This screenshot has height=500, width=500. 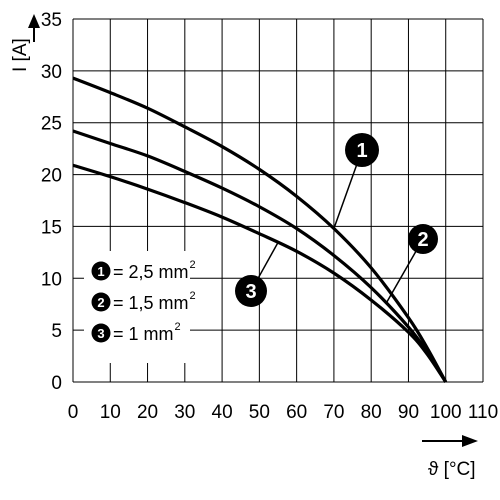 What do you see at coordinates (296, 412) in the screenshot?
I see `x-tick-label-60: 60` at bounding box center [296, 412].